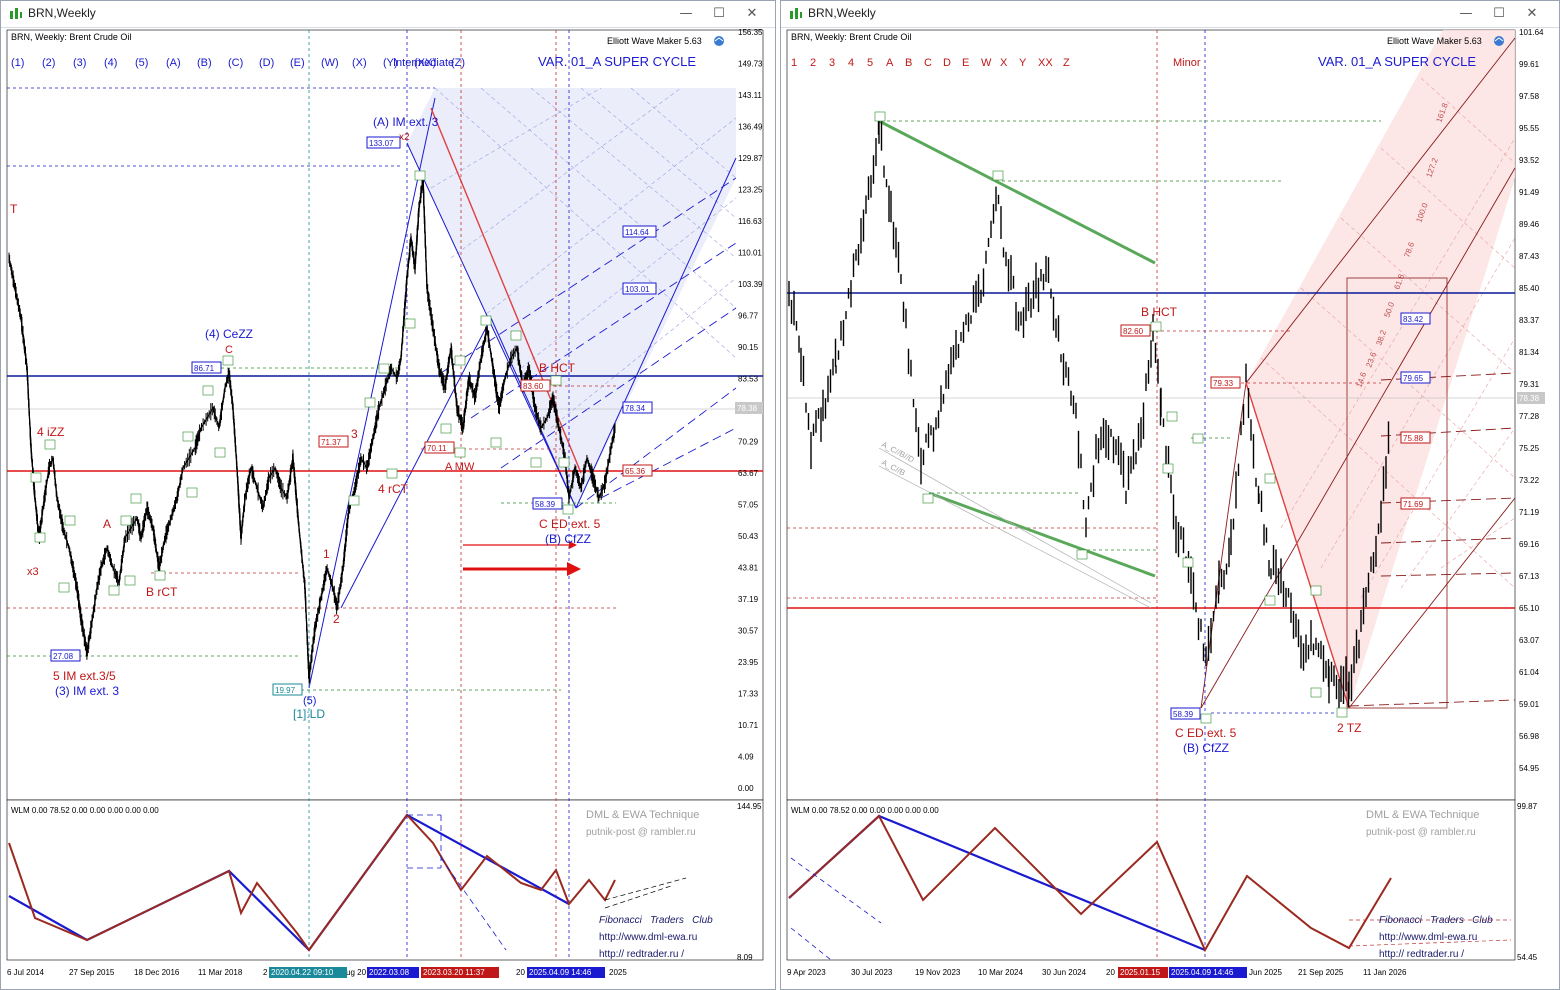 The height and width of the screenshot is (990, 1560). Describe the element at coordinates (1531, 398) in the screenshot. I see `current-price-tag` at that location.